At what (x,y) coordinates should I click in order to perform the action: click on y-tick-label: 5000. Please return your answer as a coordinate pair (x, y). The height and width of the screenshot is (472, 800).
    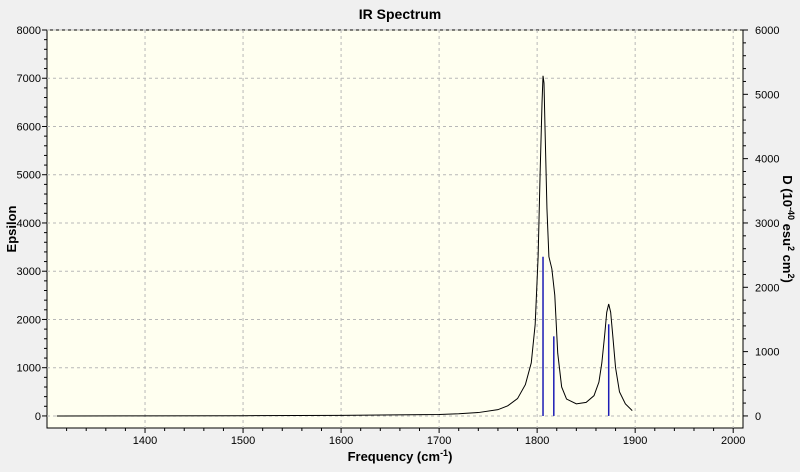
    Looking at the image, I should click on (29, 176).